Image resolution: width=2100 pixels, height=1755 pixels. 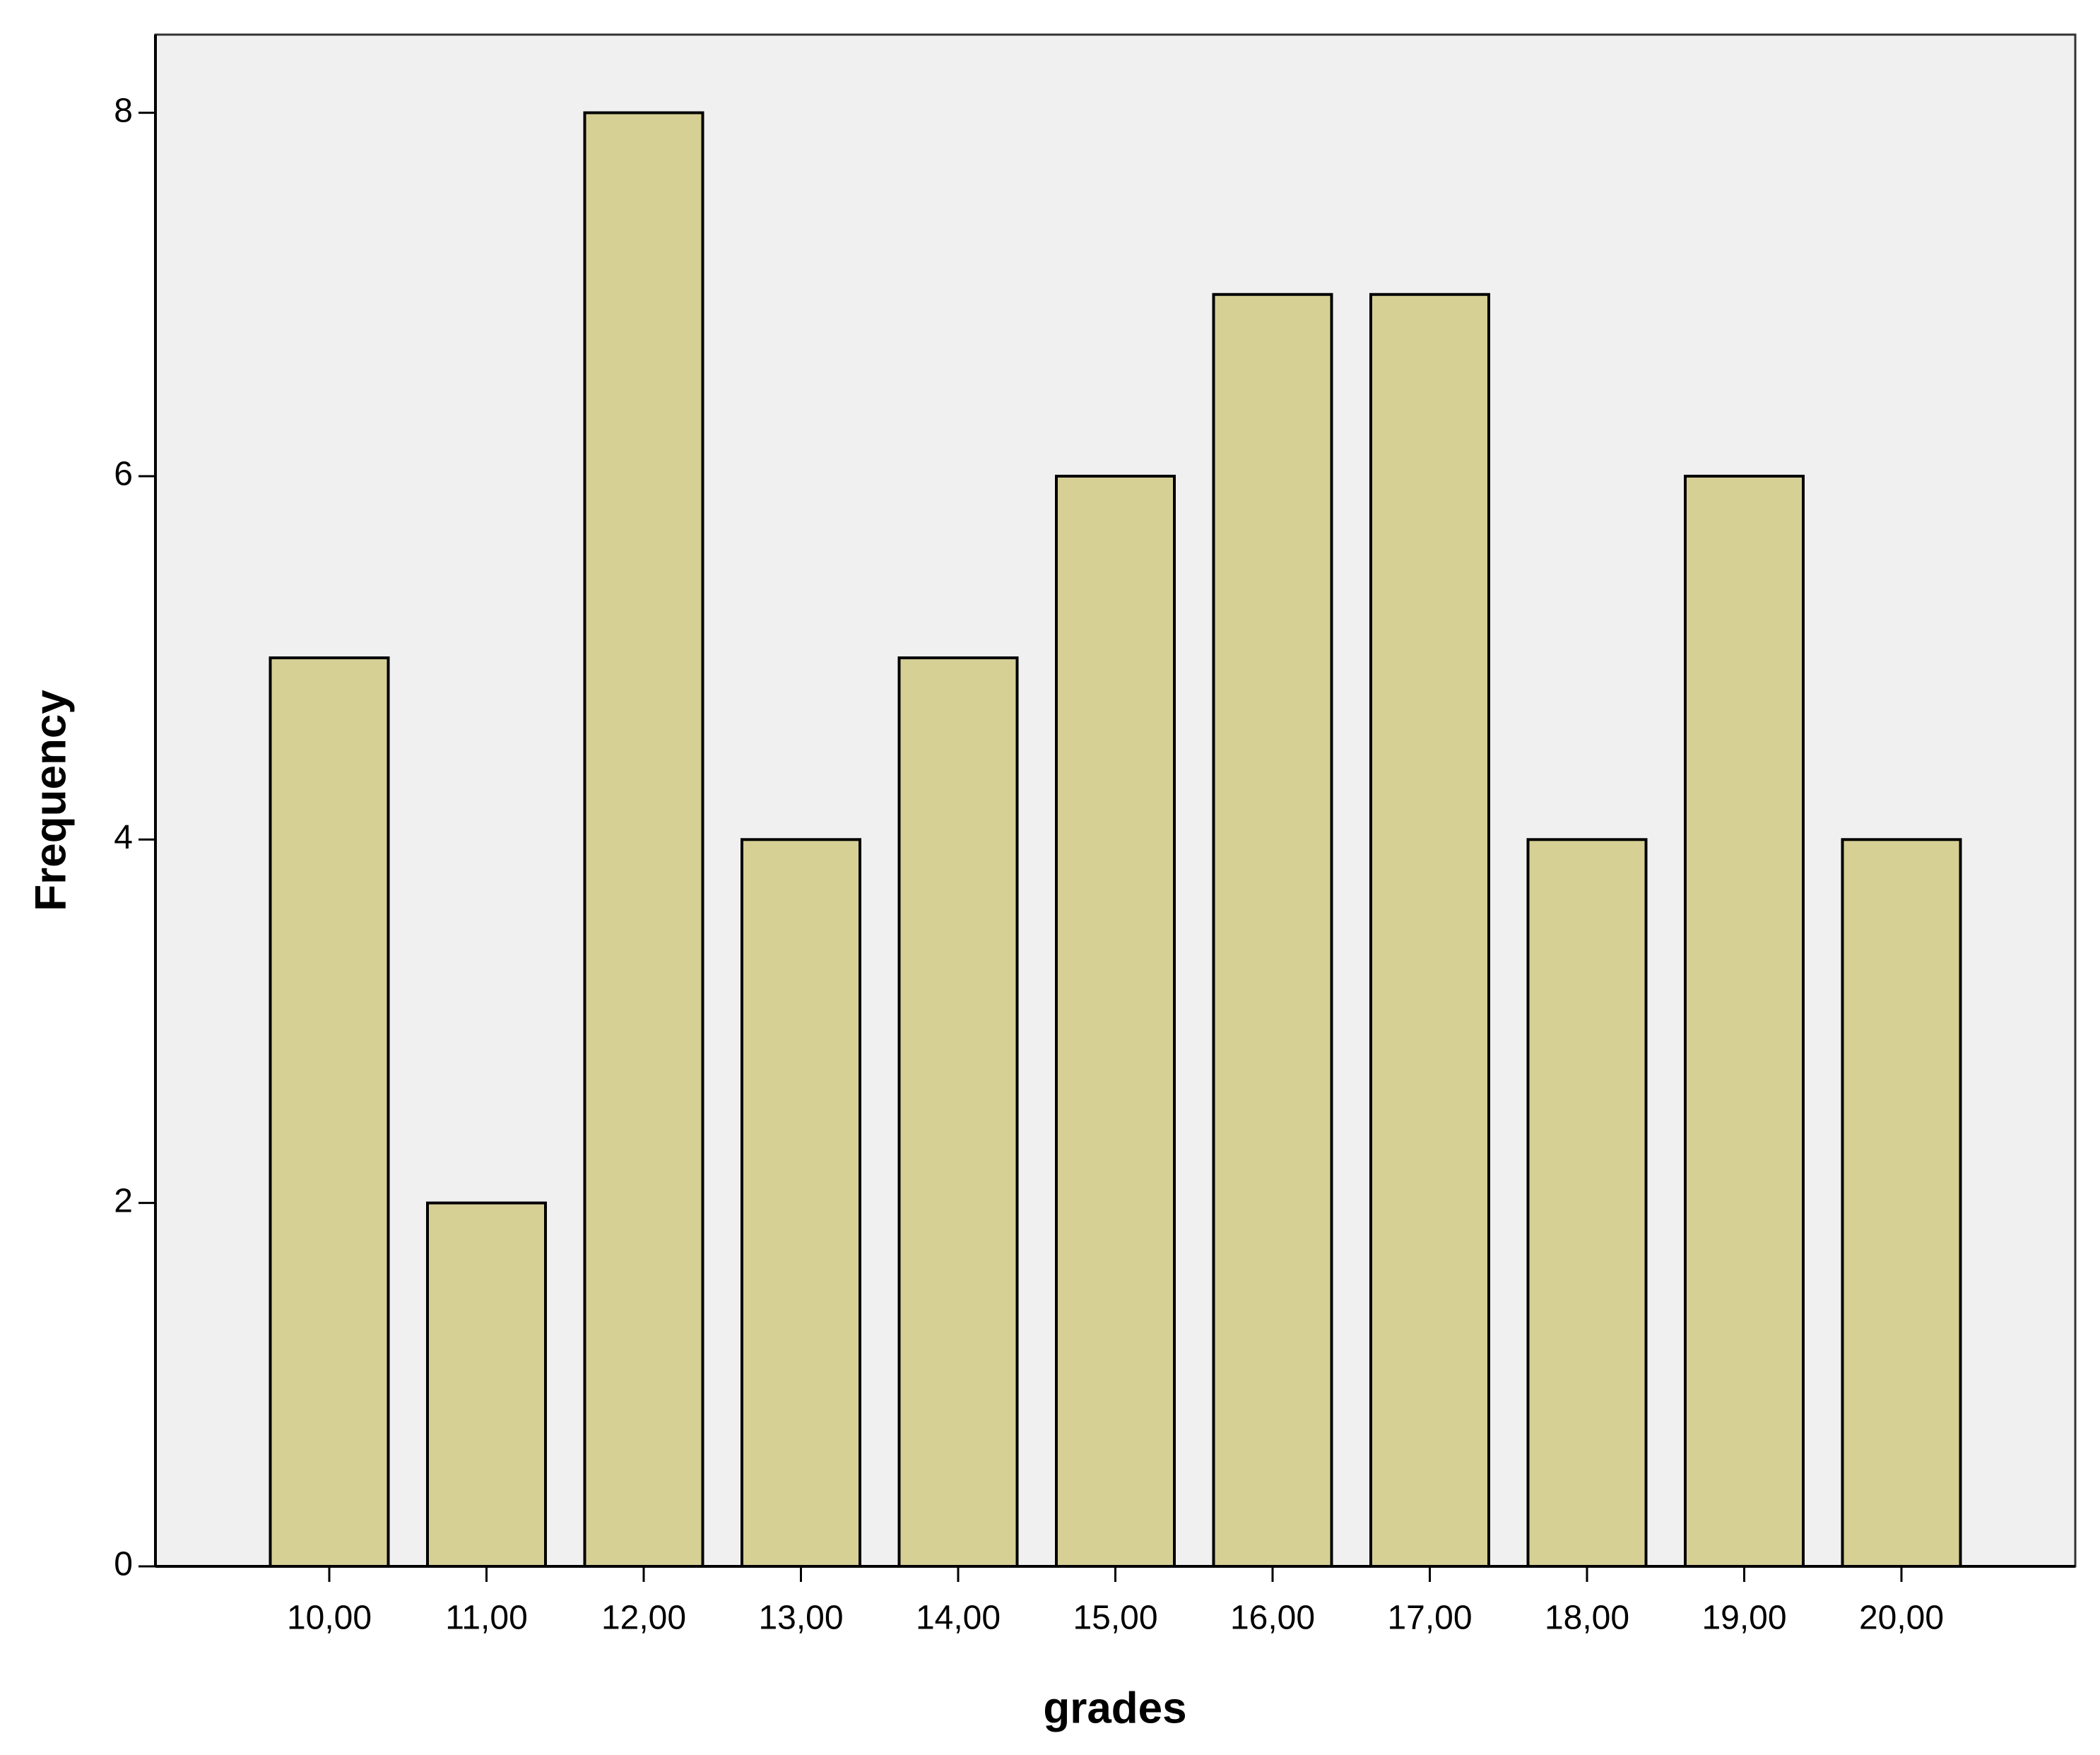 I want to click on x-axis-title: grades, so click(x=1114, y=1708).